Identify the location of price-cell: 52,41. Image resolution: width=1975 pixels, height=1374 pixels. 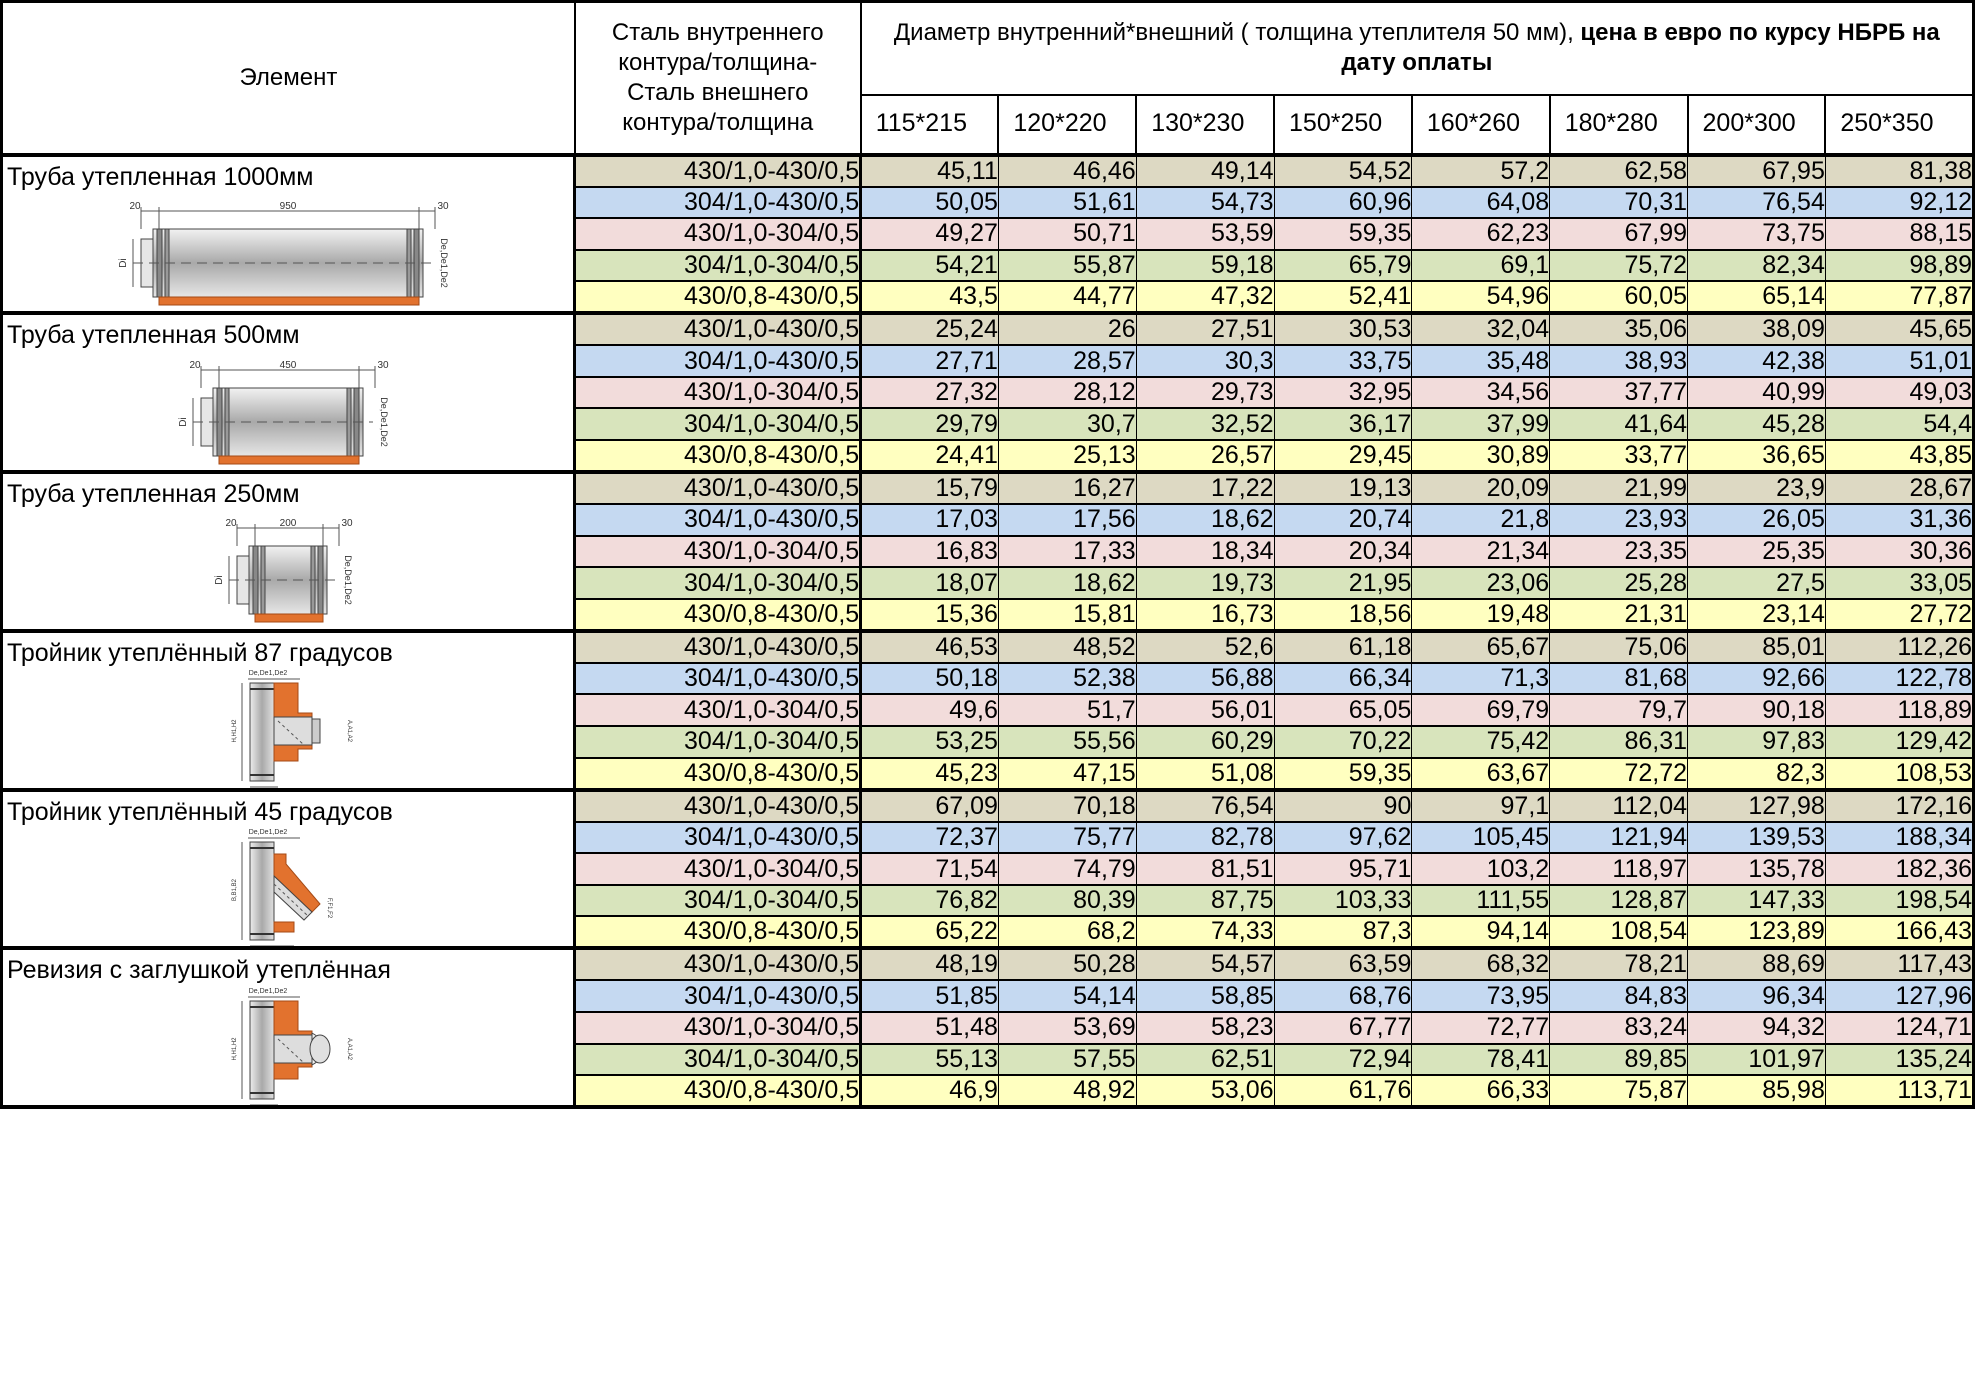
(1343, 298).